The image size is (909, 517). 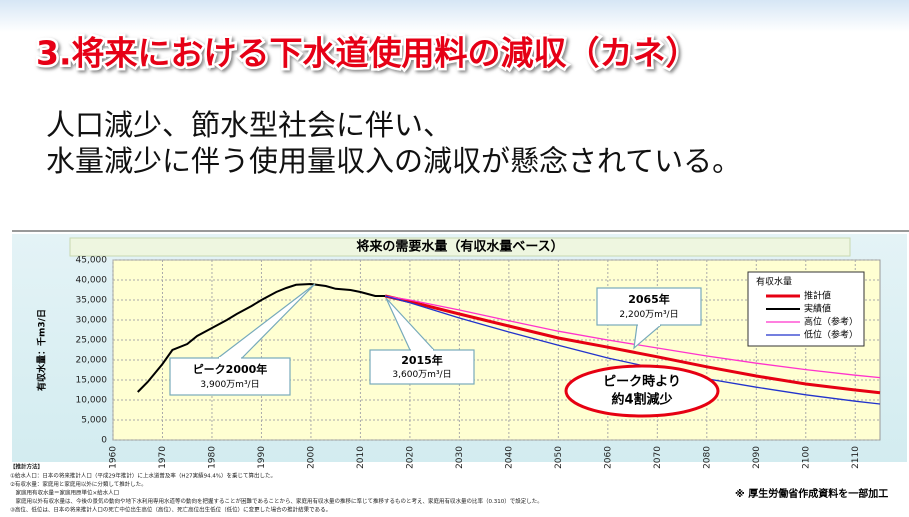 What do you see at coordinates (229, 384) in the screenshot?
I see `callout-text: 3,900万m³/日` at bounding box center [229, 384].